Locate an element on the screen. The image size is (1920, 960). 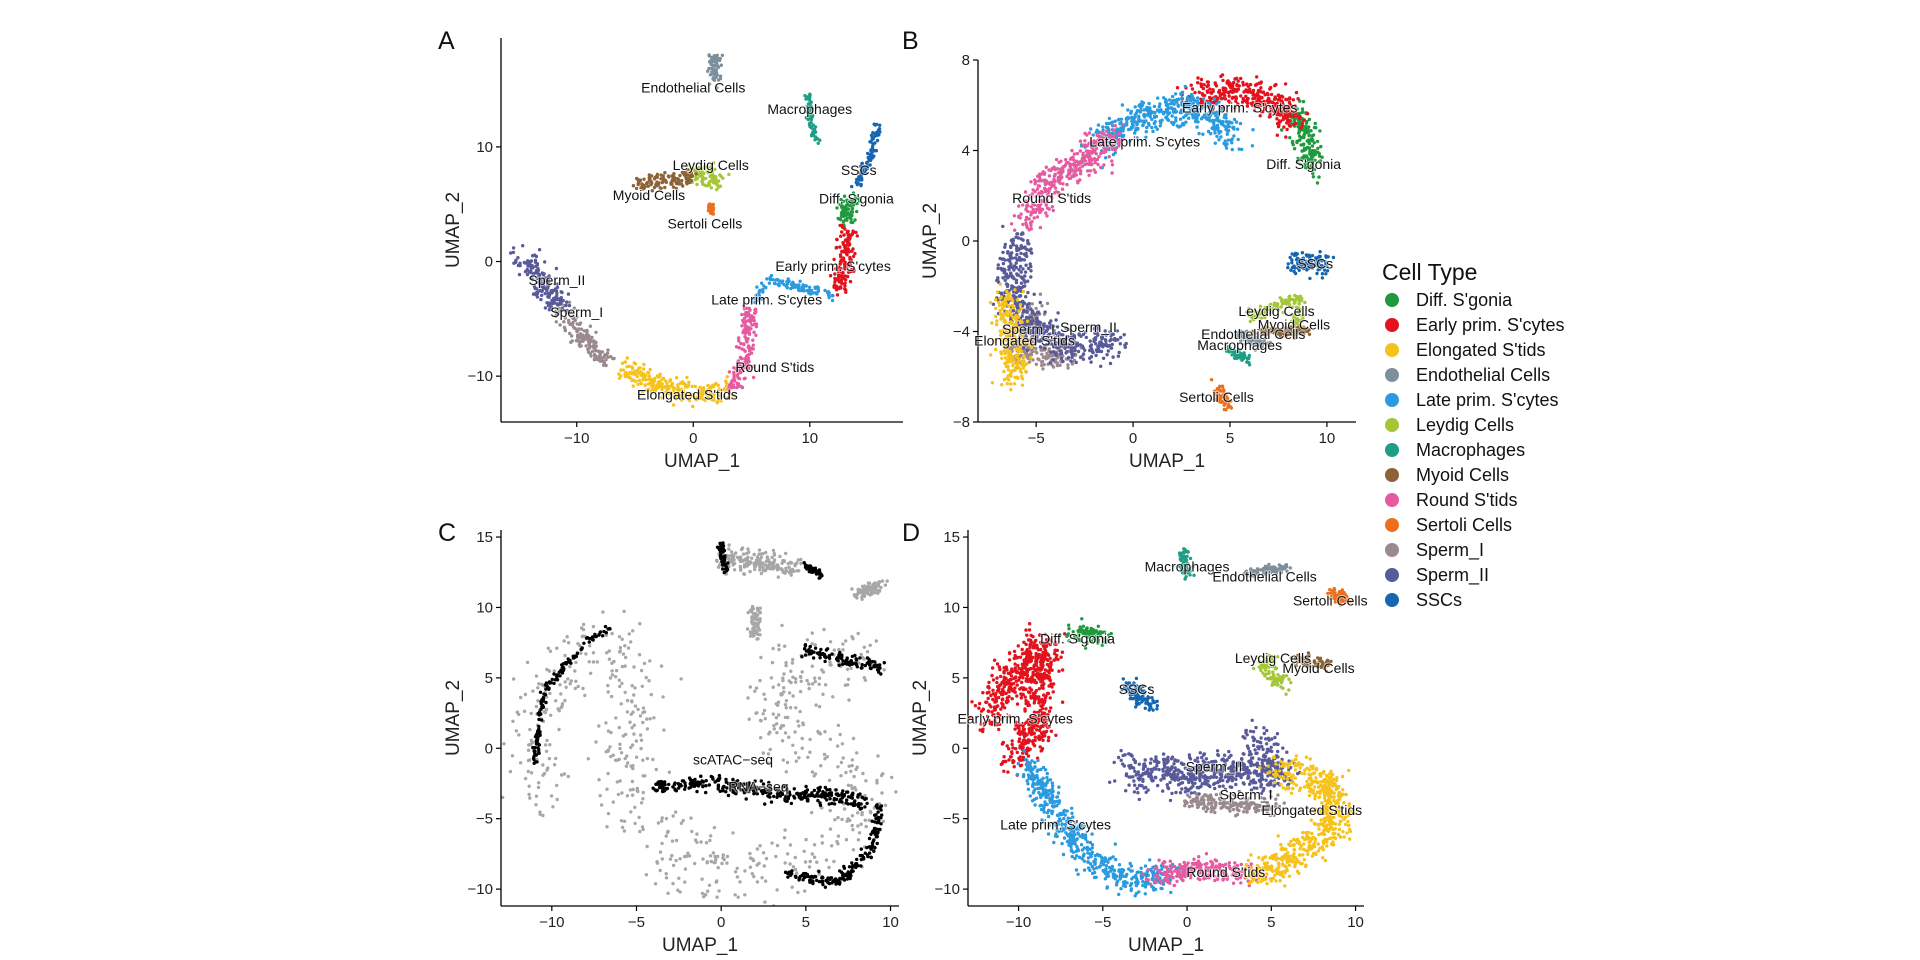
cluster-label-late-prim-s-cytes: Late prim. S'cytes is located at coordinates (766, 299).